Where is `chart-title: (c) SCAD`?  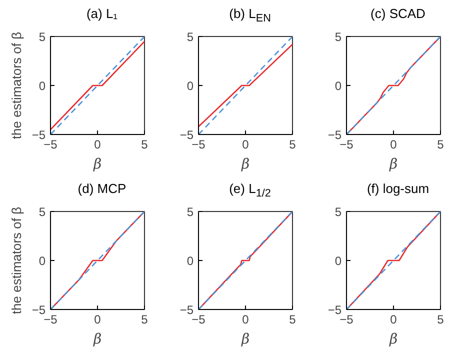 chart-title: (c) SCAD is located at coordinates (398, 14).